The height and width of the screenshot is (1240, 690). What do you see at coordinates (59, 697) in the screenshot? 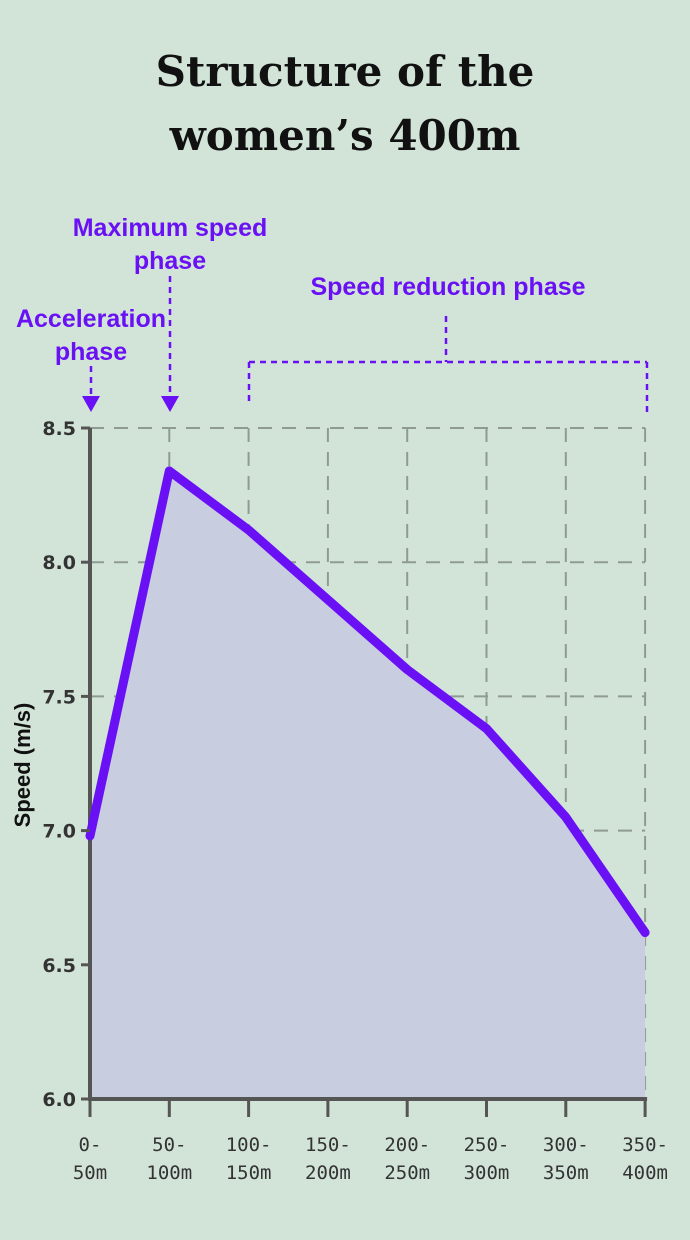
I see `y-tick-label: 7.5` at bounding box center [59, 697].